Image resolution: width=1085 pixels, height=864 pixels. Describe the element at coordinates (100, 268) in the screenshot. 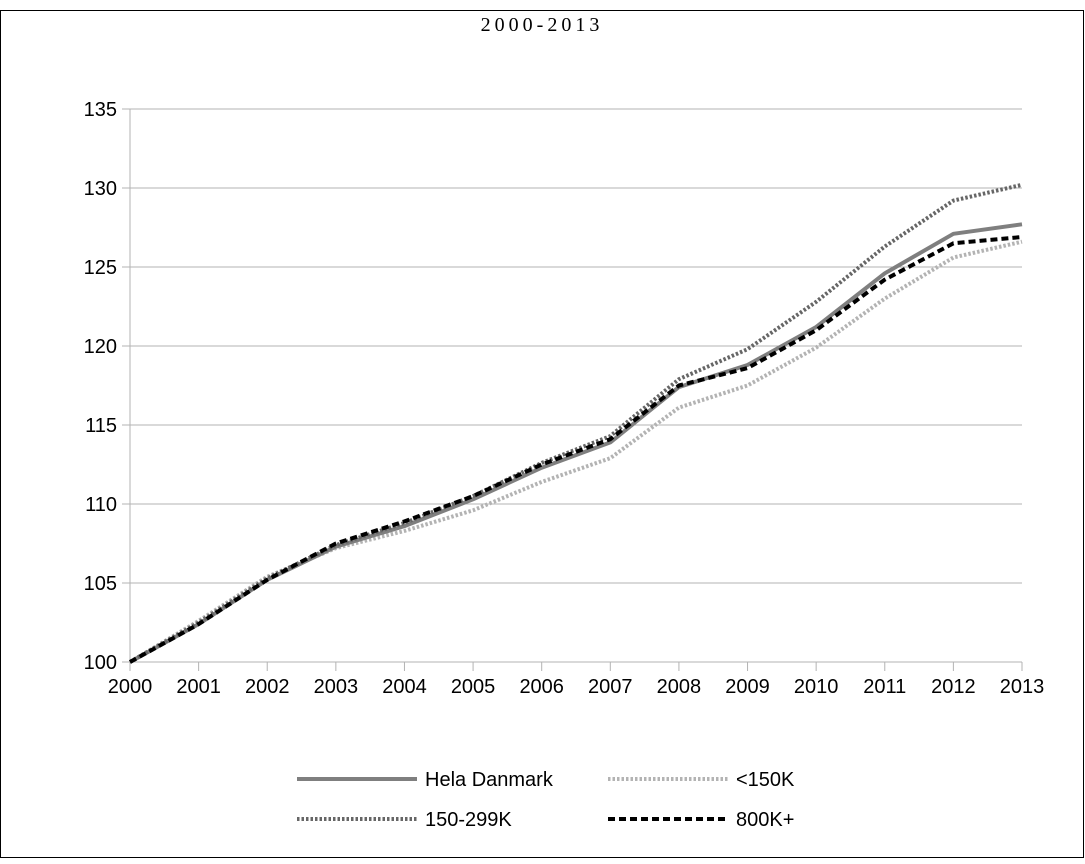

I see `y-tick-label: 125` at that location.